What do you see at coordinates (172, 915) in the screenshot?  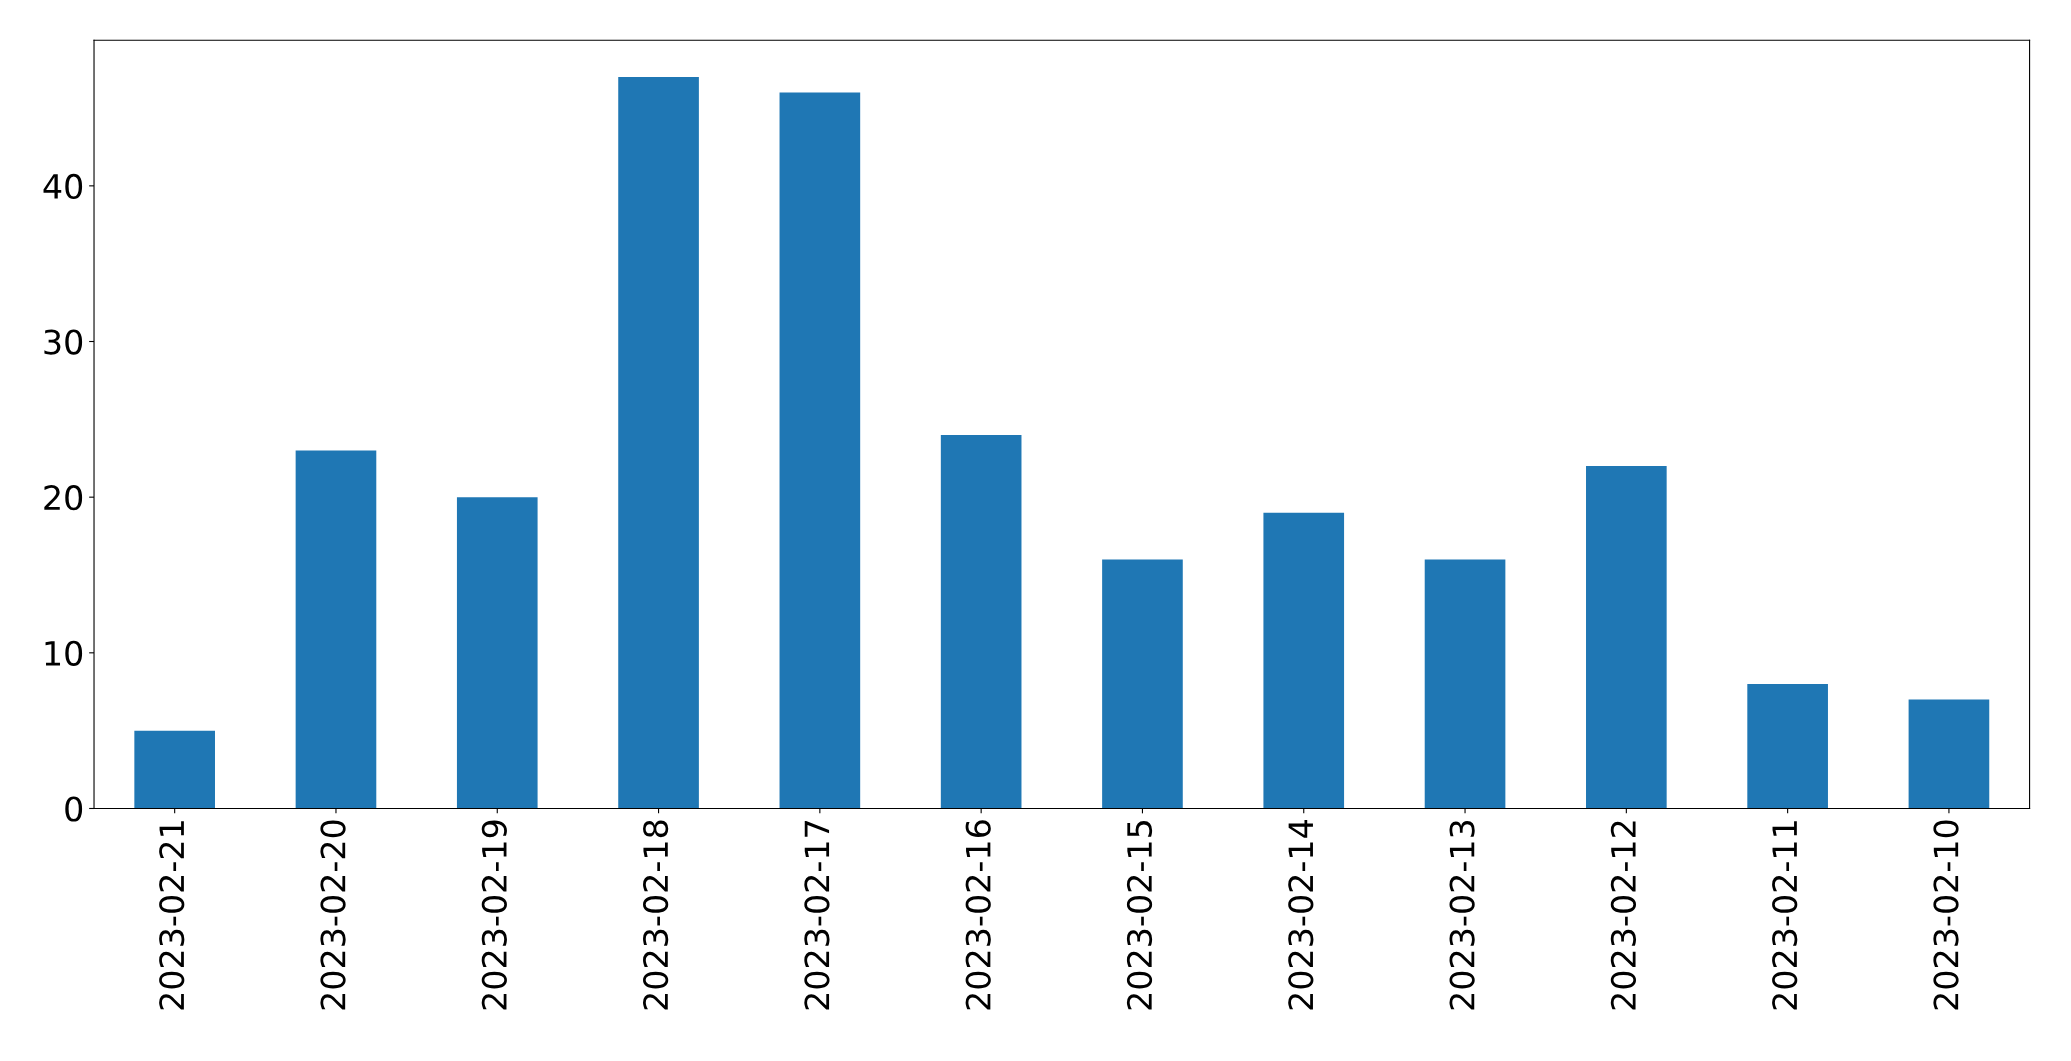 I see `x-tick-label: 2023-02-21` at bounding box center [172, 915].